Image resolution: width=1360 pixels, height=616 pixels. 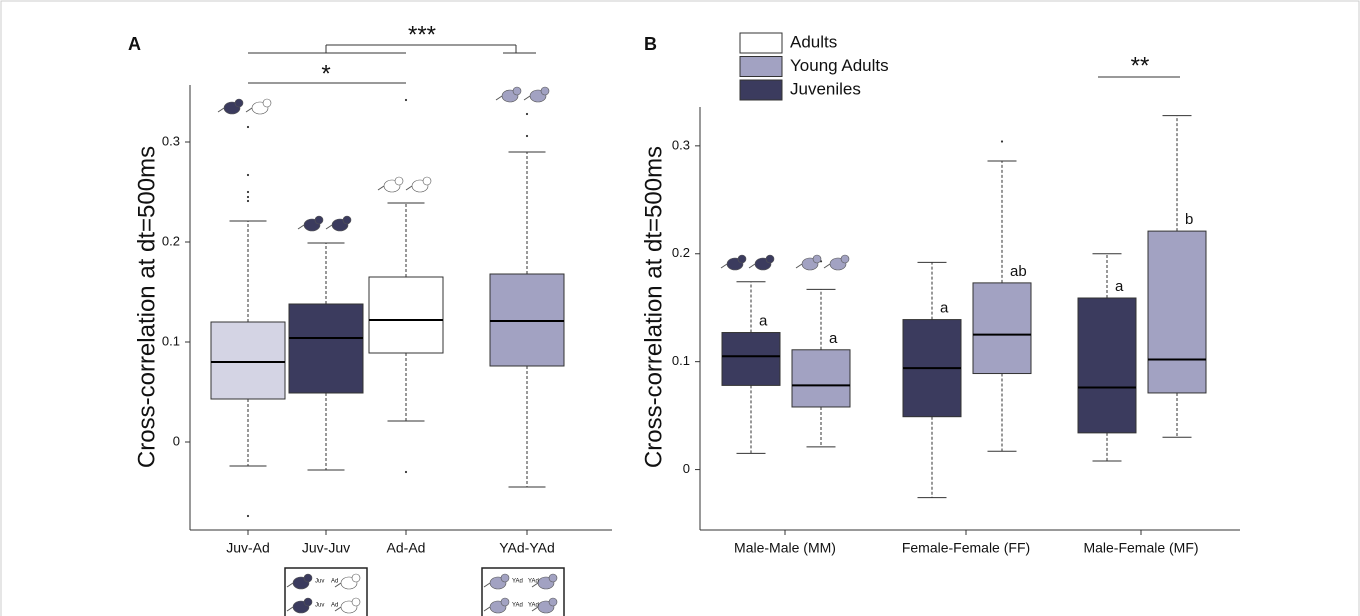 What do you see at coordinates (1189, 219) in the screenshot?
I see `group-letter: b` at bounding box center [1189, 219].